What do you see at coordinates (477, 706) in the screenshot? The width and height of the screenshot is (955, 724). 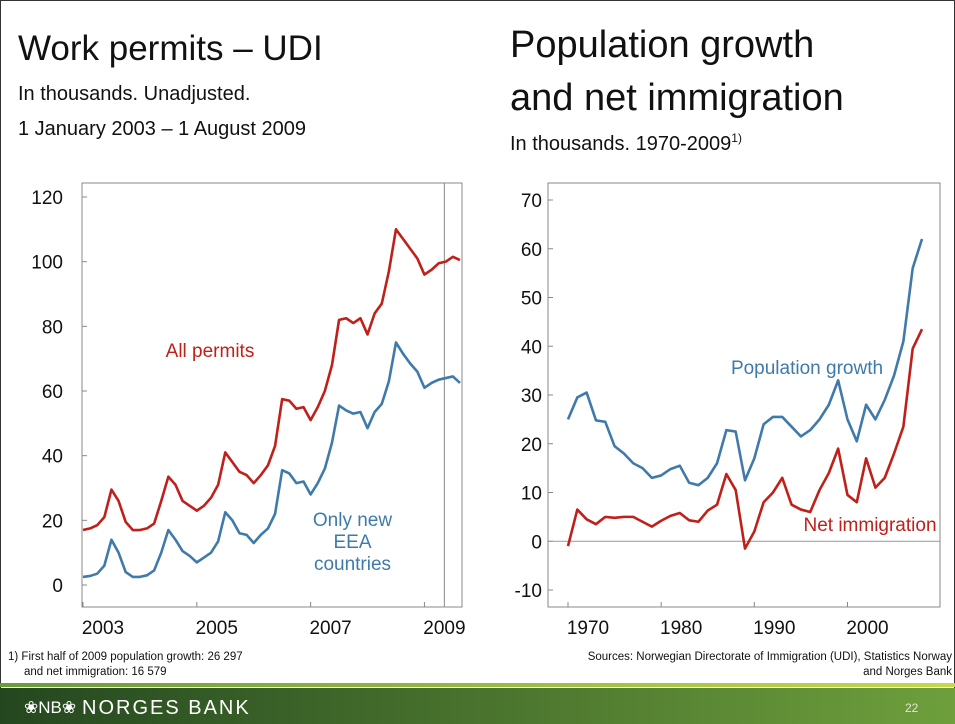 I see `footer-band` at bounding box center [477, 706].